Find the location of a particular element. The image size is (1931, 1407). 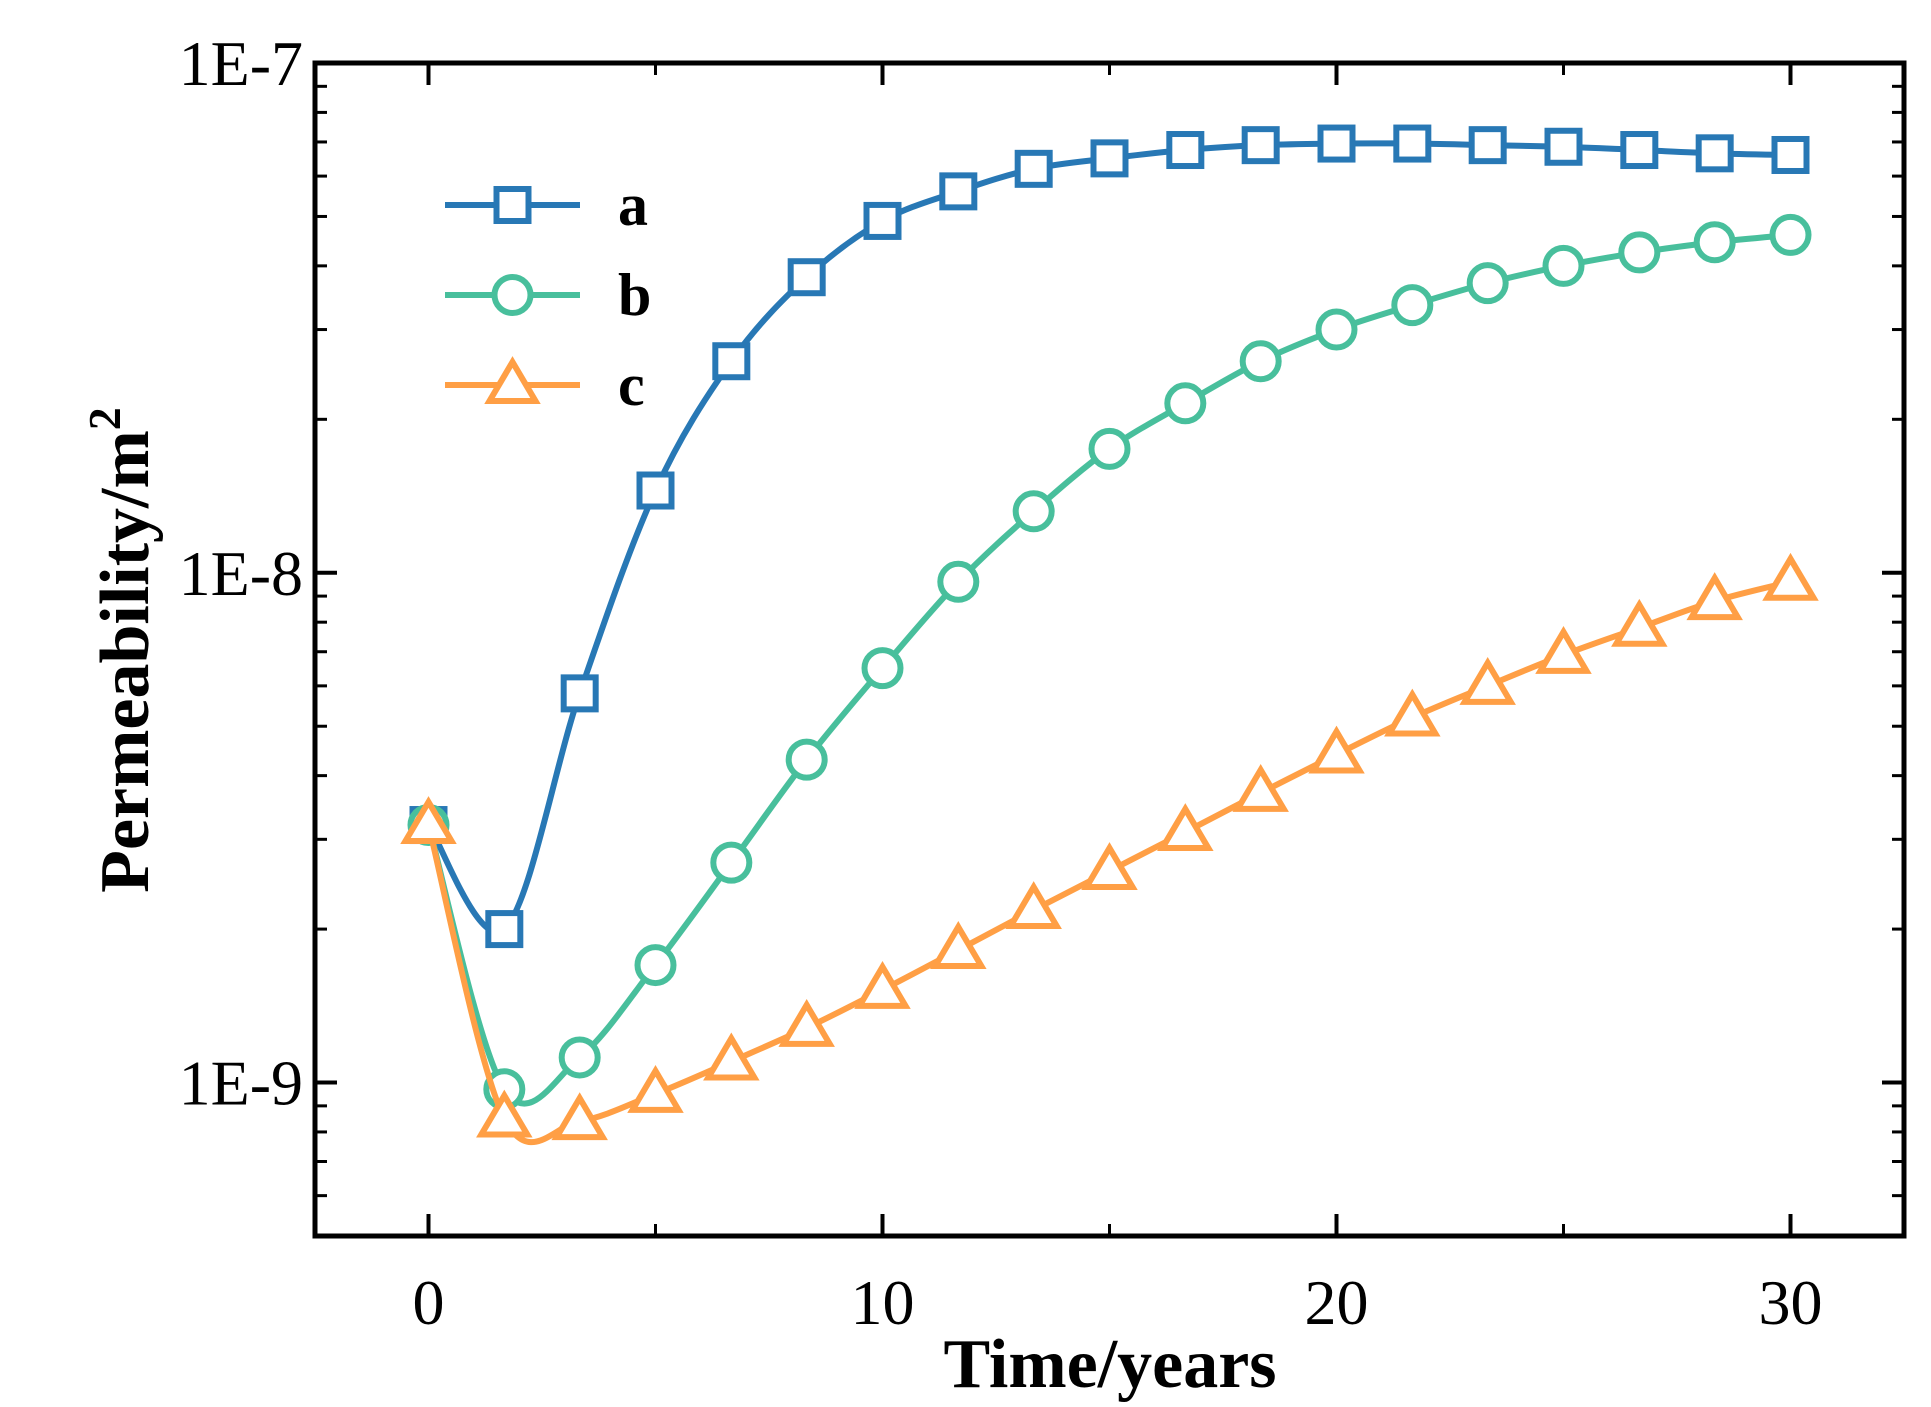

y-axis-title: Permeability/m2 is located at coordinates (121, 650).